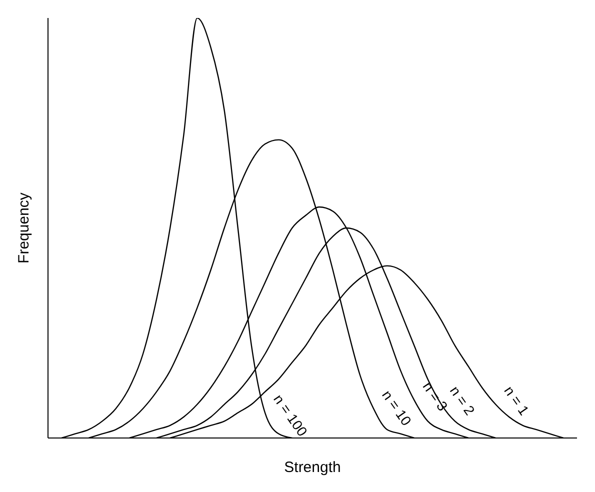 The height and width of the screenshot is (492, 595). Describe the element at coordinates (312, 467) in the screenshot. I see `x-axis-title: Strength` at that location.